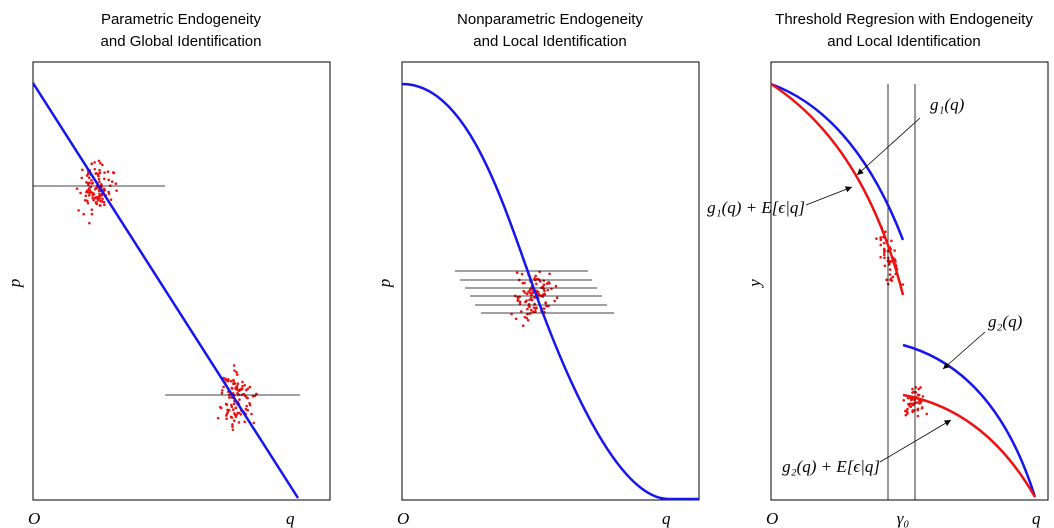 The width and height of the screenshot is (1054, 528). What do you see at coordinates (947, 104) in the screenshot?
I see `annotation: g₁(q)` at bounding box center [947, 104].